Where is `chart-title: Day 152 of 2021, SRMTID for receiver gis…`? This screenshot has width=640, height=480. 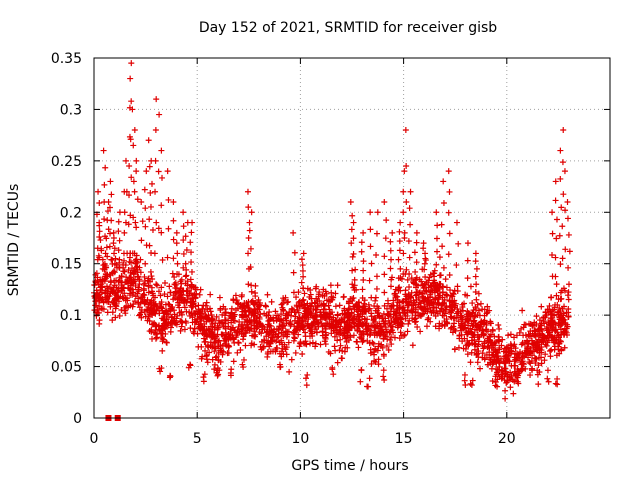
chart-title: Day 152 of 2021, SRMTID for receiver gis… is located at coordinates (348, 28).